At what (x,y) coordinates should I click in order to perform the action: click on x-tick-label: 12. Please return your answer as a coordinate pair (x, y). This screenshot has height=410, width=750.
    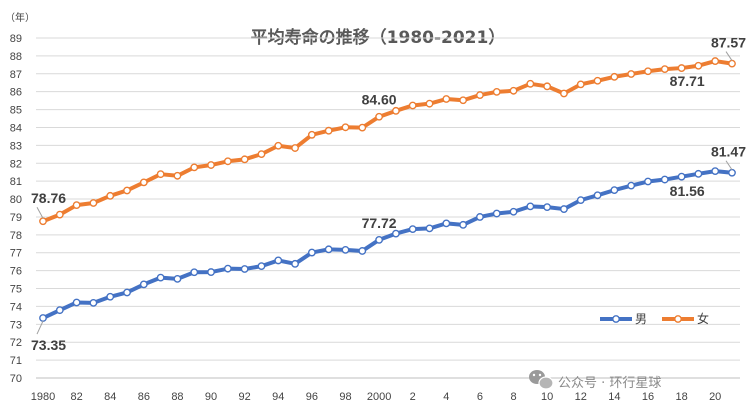
    Looking at the image, I should click on (581, 397).